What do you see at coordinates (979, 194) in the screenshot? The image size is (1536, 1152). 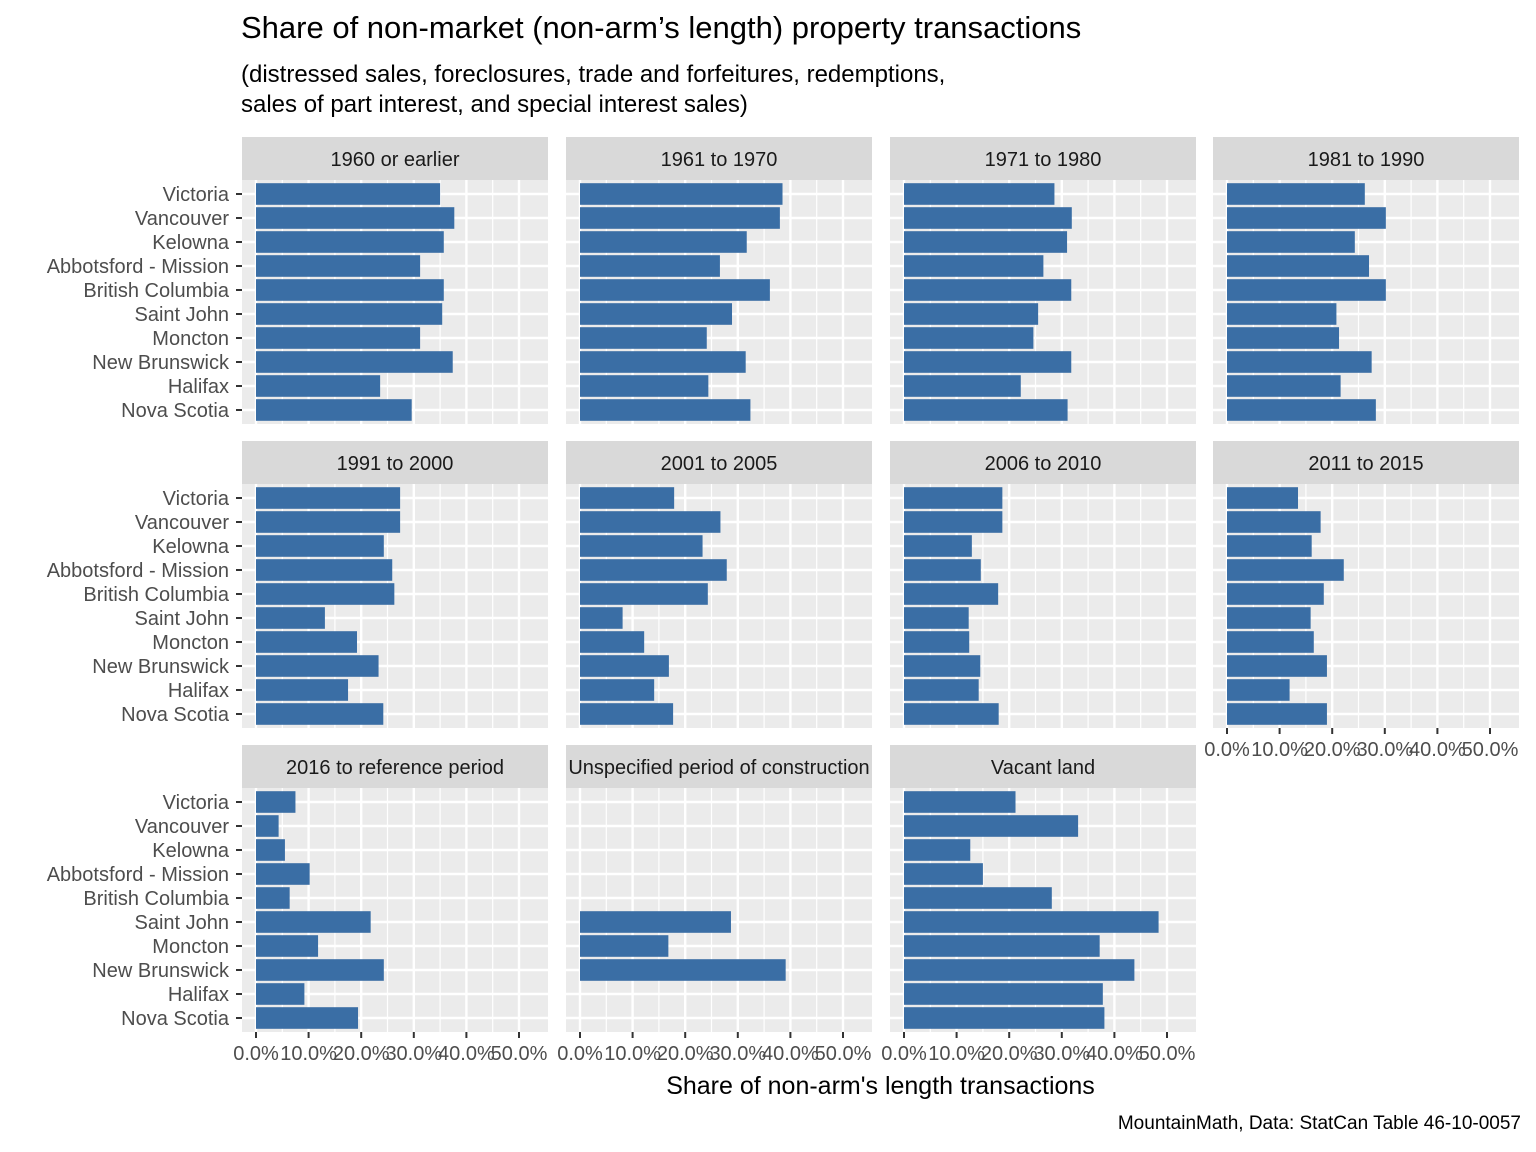 I see `bar-1971-to-1980-victoria` at bounding box center [979, 194].